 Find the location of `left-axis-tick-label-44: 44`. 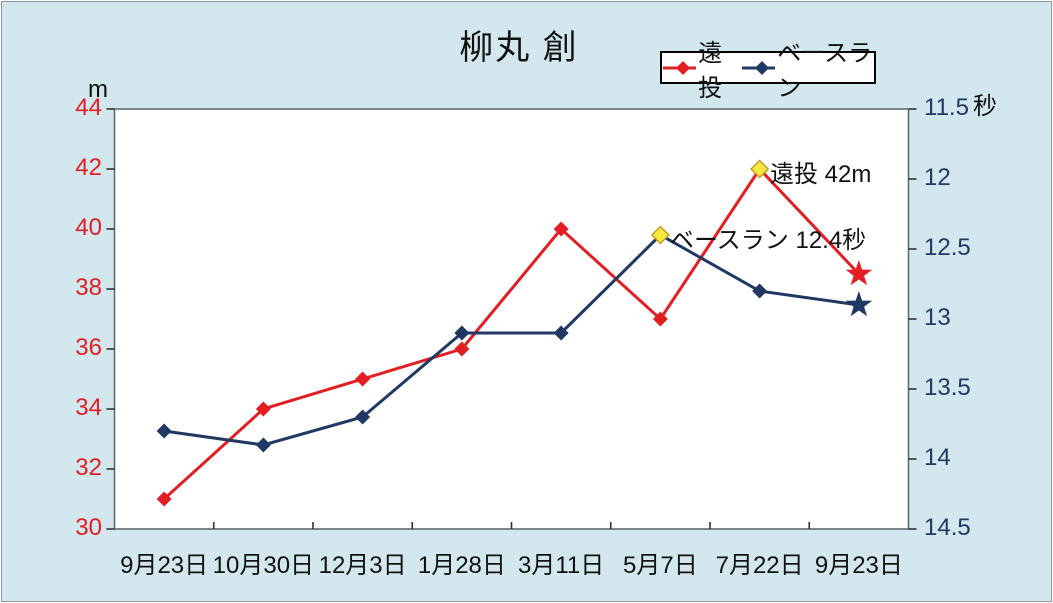

left-axis-tick-label-44: 44 is located at coordinates (88, 107).